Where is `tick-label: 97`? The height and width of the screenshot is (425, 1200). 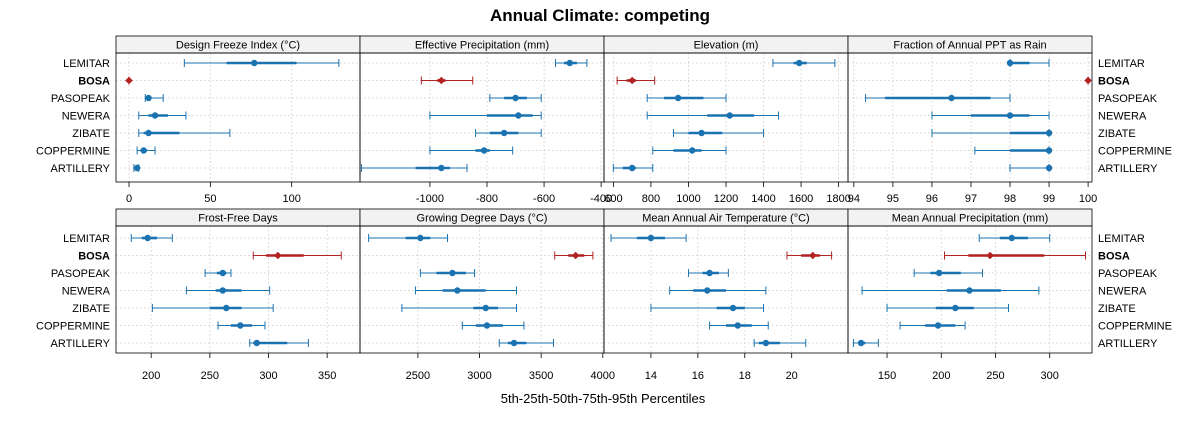
tick-label: 97 is located at coordinates (971, 199).